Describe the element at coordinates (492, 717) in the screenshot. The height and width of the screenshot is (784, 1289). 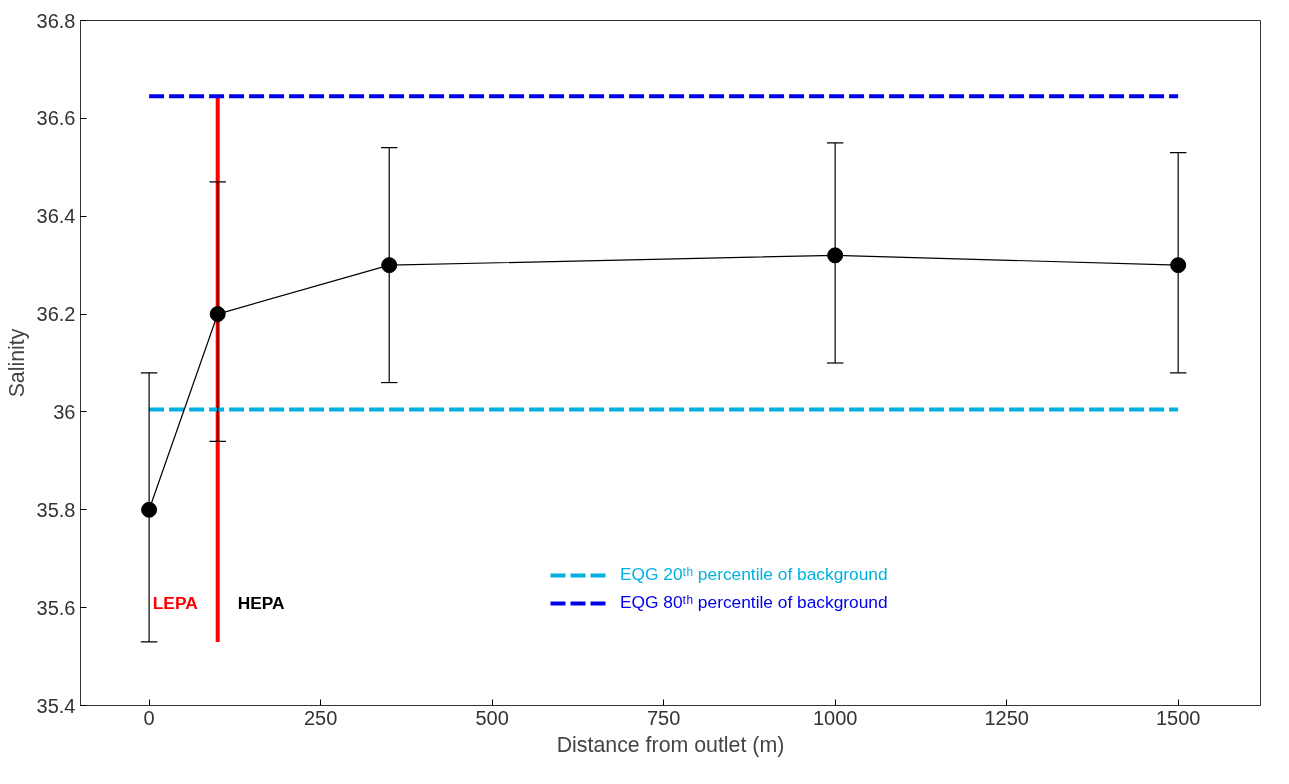
I see `x-tick-label: 500` at that location.